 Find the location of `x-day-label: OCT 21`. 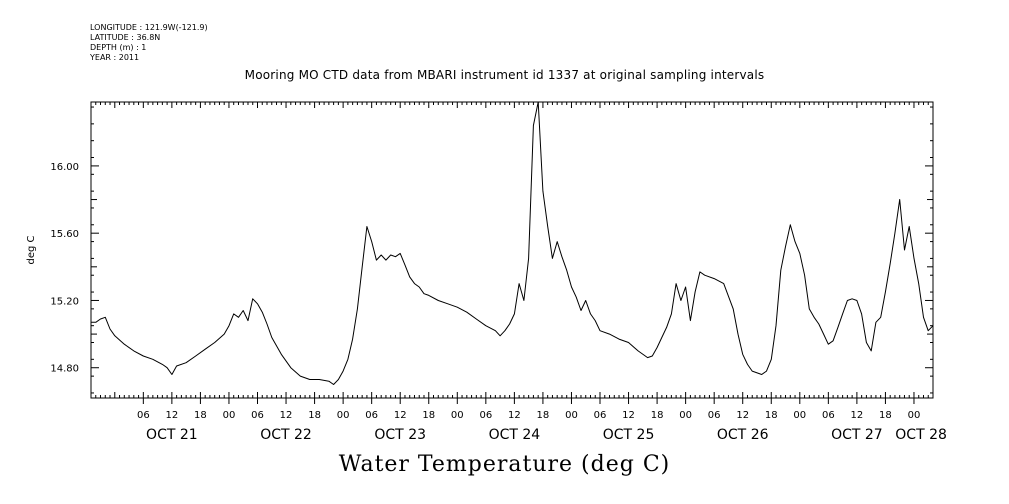

x-day-label: OCT 21 is located at coordinates (172, 435).